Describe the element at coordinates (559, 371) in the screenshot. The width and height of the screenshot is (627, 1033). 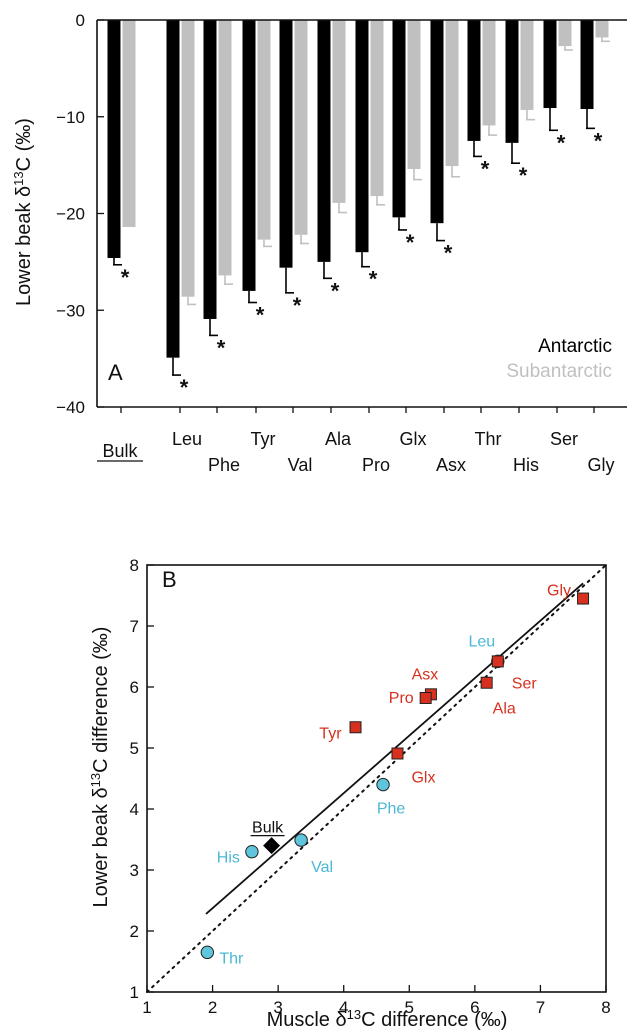
I see `legend-subantarctic: Subantarctic` at that location.